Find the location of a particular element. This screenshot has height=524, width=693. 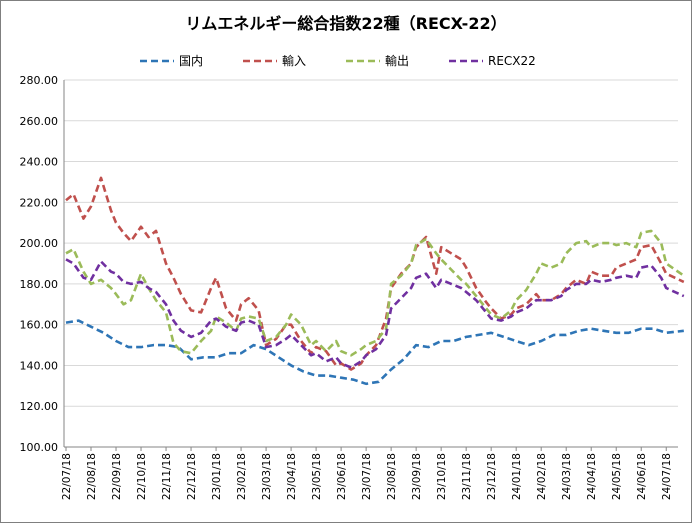

y-tick-label: 120.00 is located at coordinates (39, 406).